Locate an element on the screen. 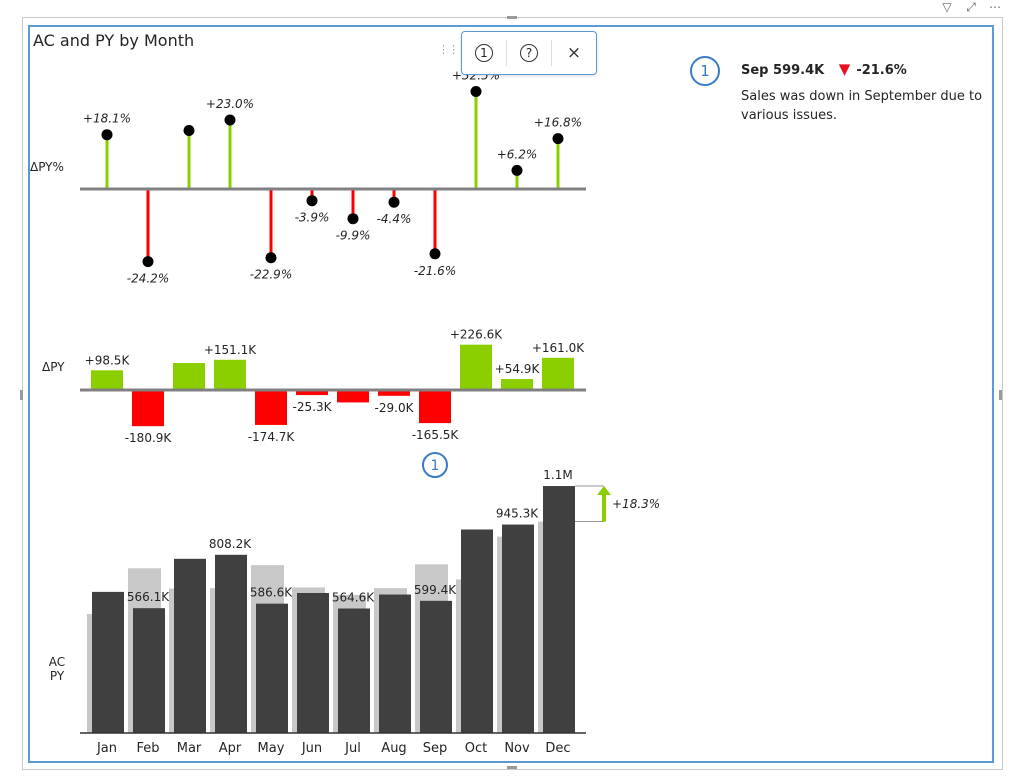 This screenshot has height=784, width=1024. help-button: ? is located at coordinates (529, 53).